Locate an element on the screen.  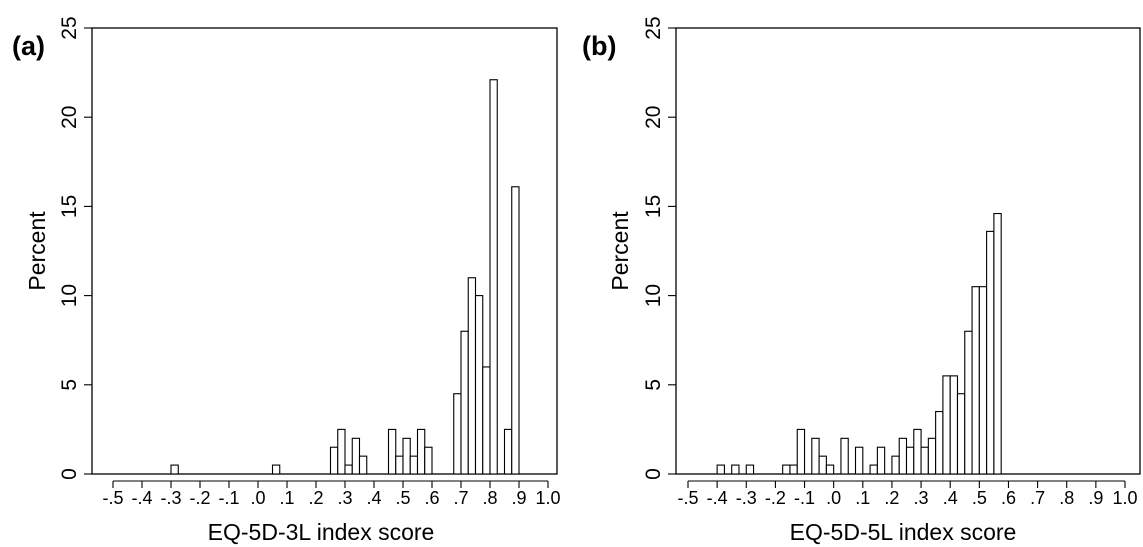
panel-label: (a) is located at coordinates (28, 46).